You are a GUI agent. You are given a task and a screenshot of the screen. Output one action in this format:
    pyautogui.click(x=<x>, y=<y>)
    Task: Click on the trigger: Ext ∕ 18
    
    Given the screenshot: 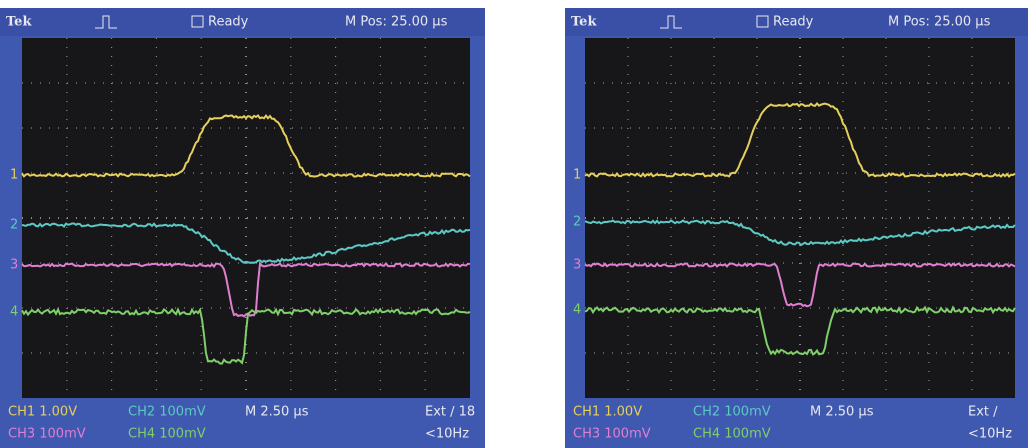 What is the action you would take?
    pyautogui.click(x=450, y=412)
    